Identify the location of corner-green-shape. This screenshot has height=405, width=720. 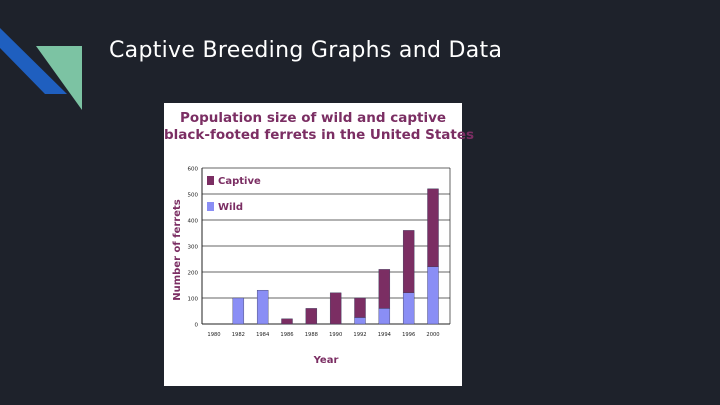
(59, 78).